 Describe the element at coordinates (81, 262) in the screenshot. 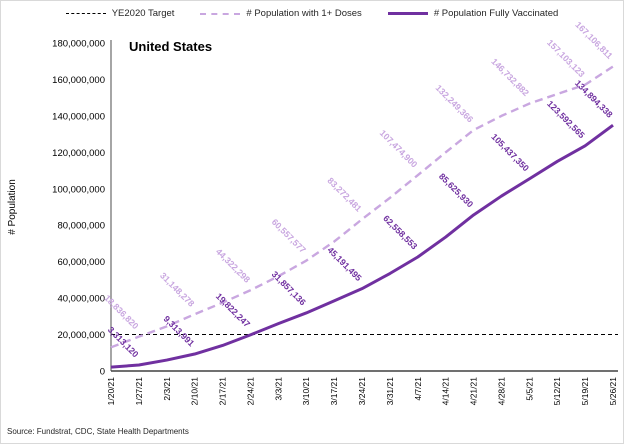

I see `svg-text: 60,000,000` at that location.